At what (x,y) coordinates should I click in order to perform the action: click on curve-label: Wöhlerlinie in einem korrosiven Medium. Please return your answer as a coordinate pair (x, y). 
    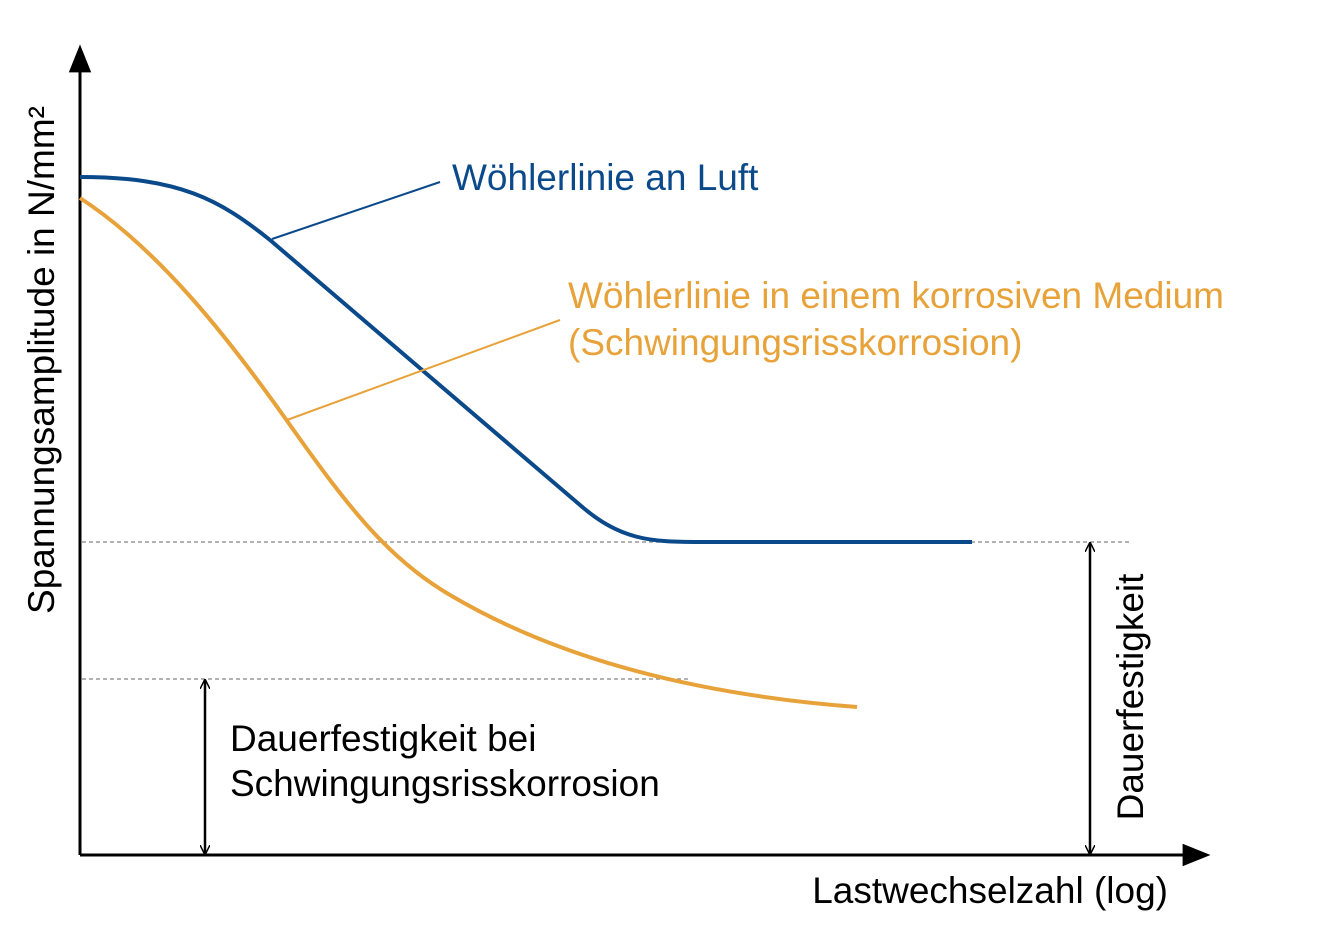
    Looking at the image, I should click on (896, 295).